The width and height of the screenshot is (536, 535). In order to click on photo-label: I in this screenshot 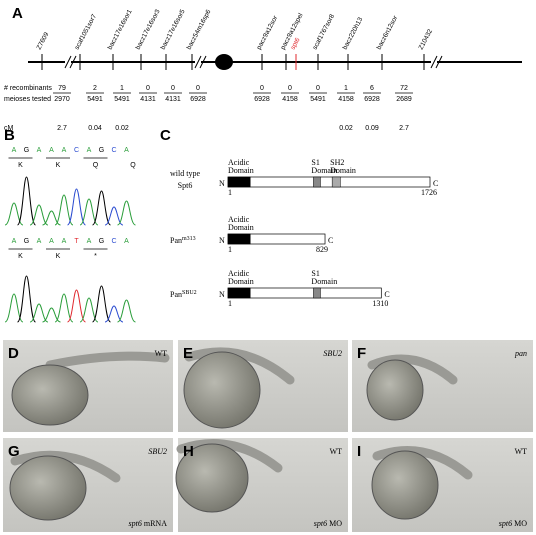, I will do `click(359, 451)`.